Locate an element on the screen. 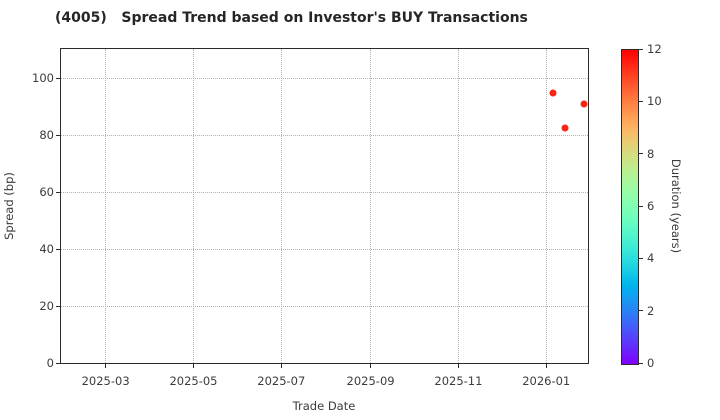 The width and height of the screenshot is (720, 420). y-tick-label: 0 is located at coordinates (50, 363).